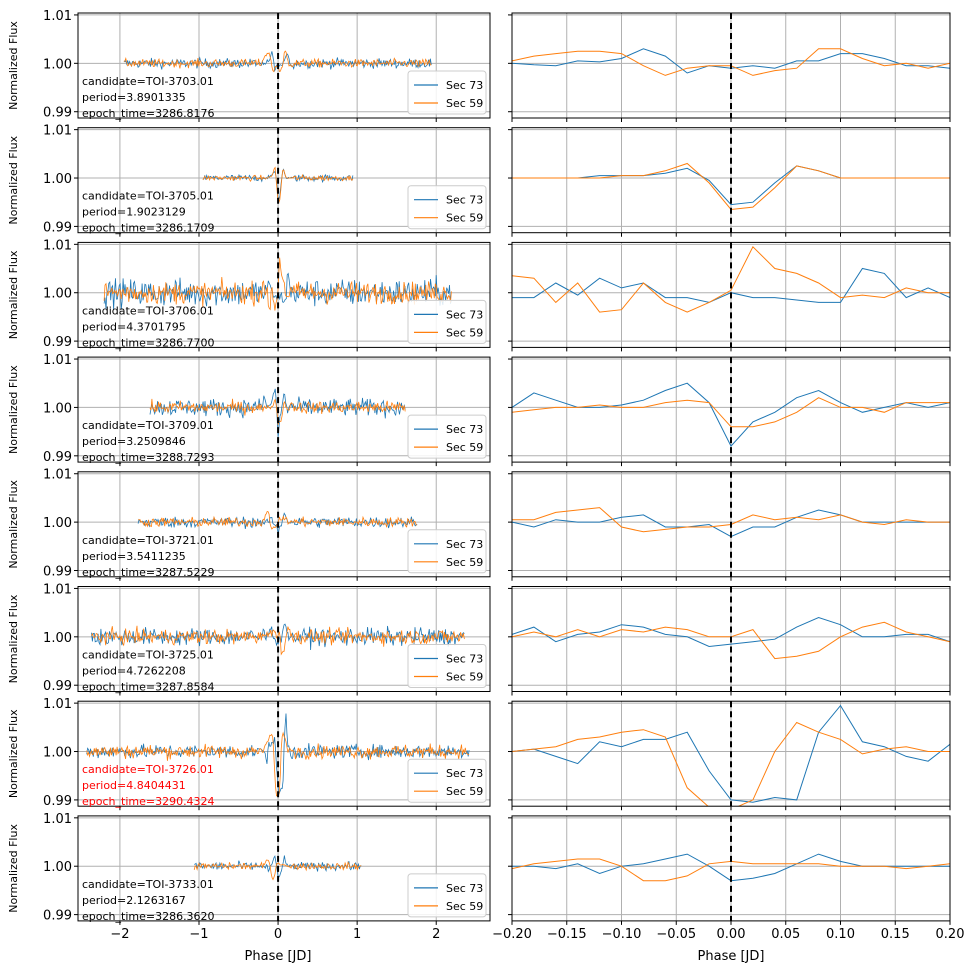  What do you see at coordinates (148, 916) in the screenshot?
I see `candidate-info-line: epoch_time=3286.3620` at bounding box center [148, 916].